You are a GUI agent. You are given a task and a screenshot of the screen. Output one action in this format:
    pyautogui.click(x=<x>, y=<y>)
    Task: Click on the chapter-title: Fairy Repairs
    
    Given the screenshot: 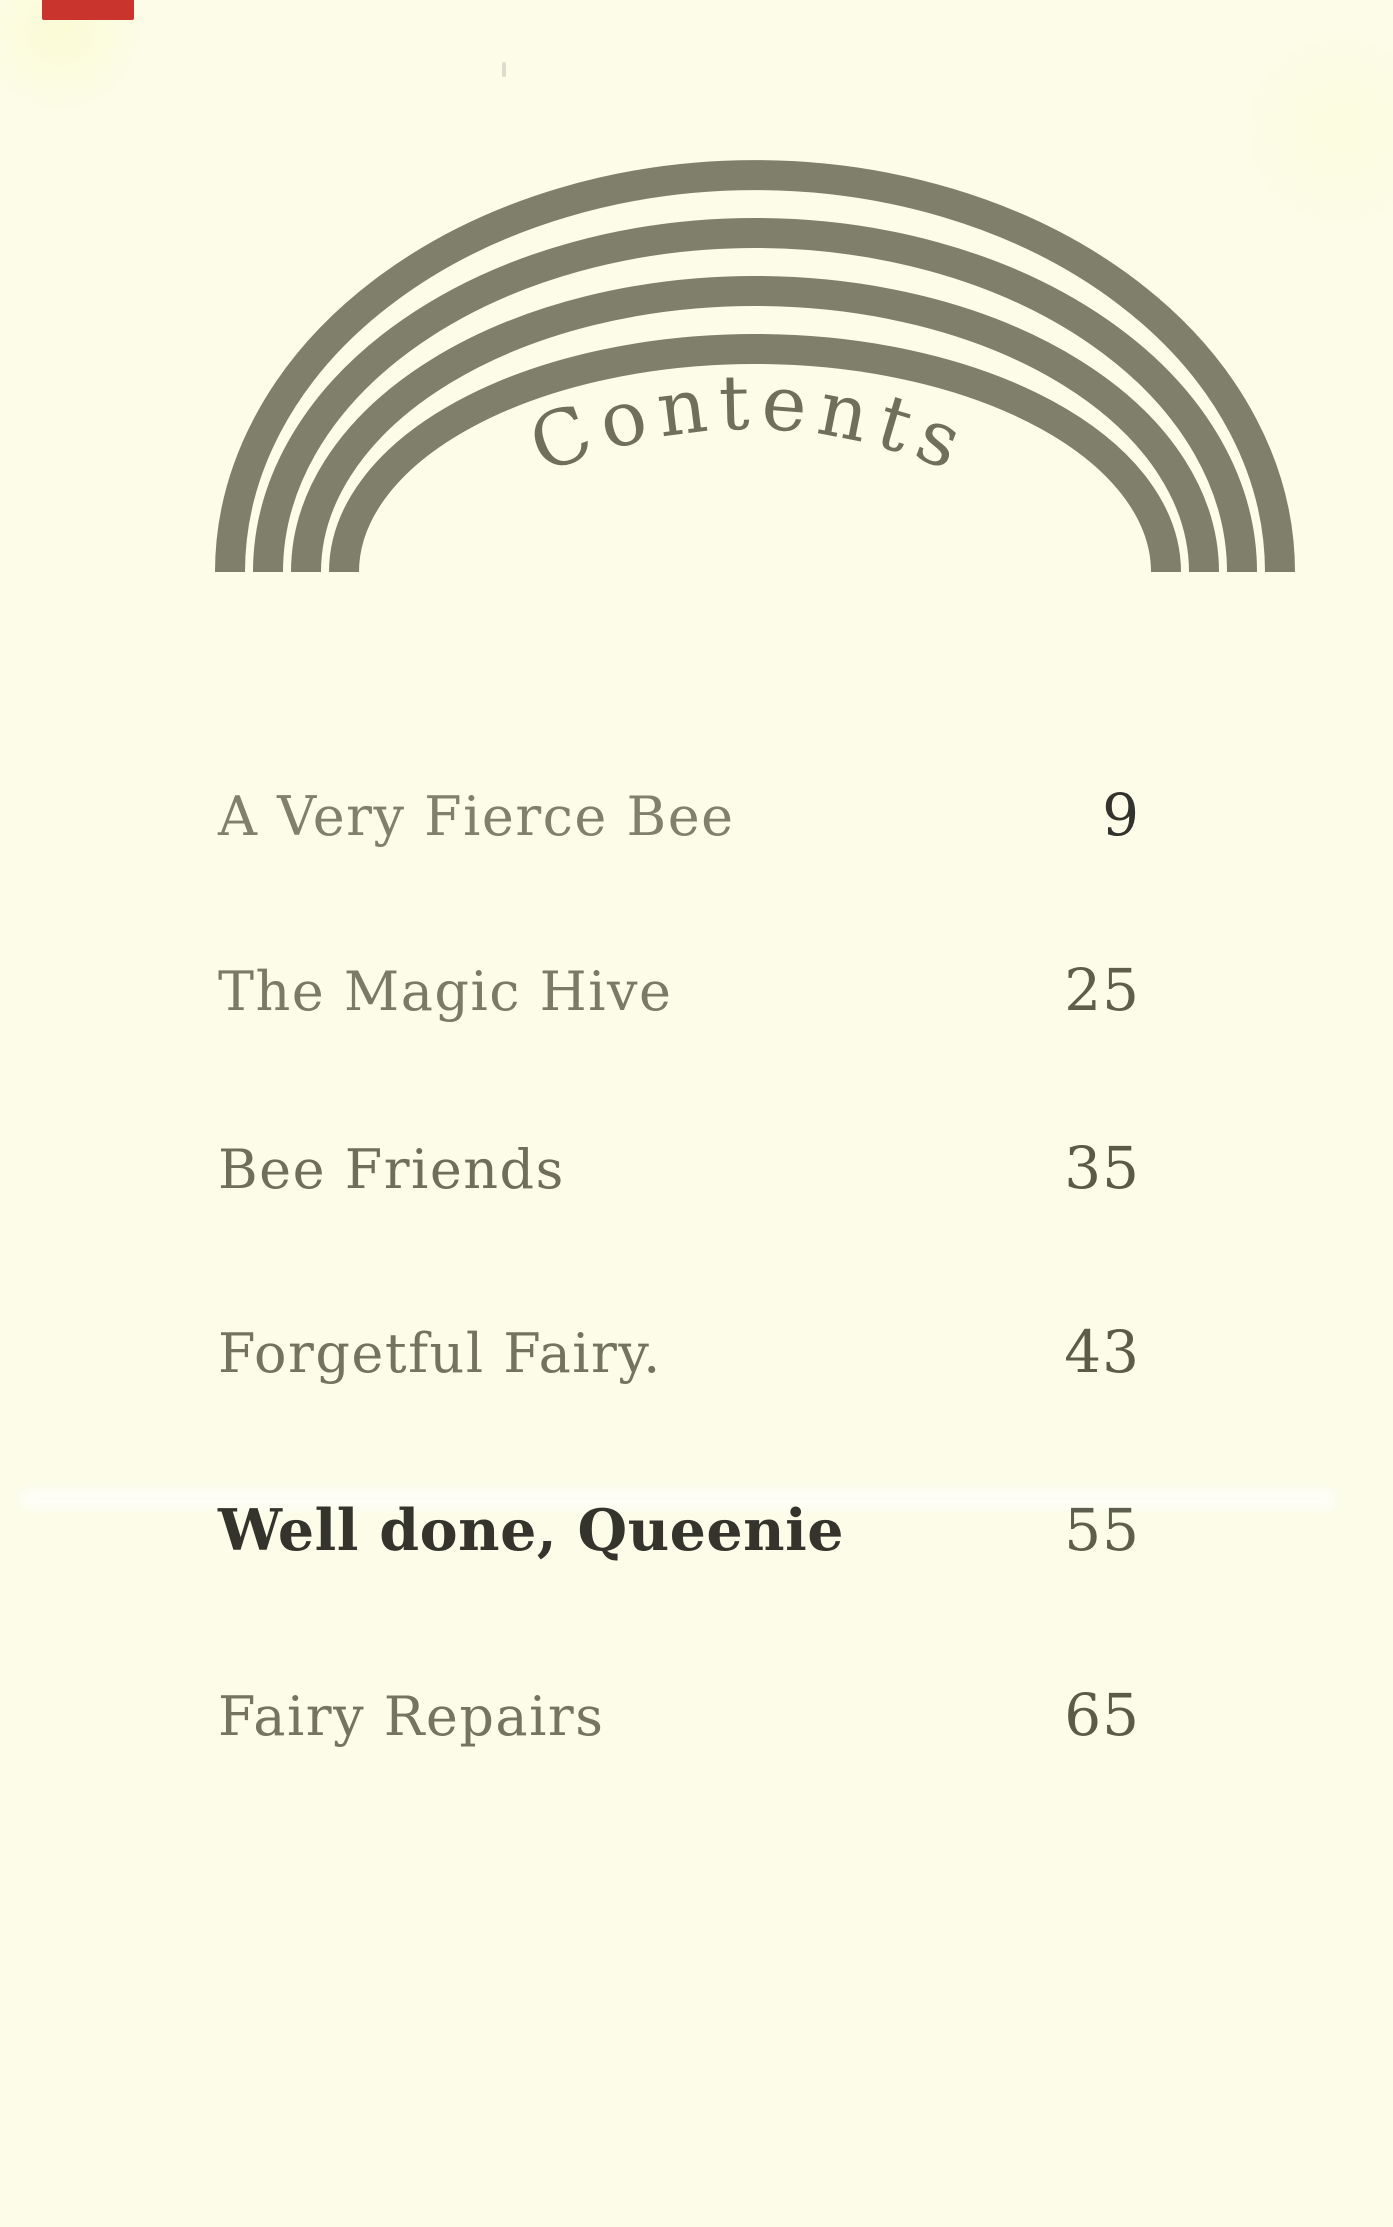 What is the action you would take?
    pyautogui.click(x=411, y=1716)
    